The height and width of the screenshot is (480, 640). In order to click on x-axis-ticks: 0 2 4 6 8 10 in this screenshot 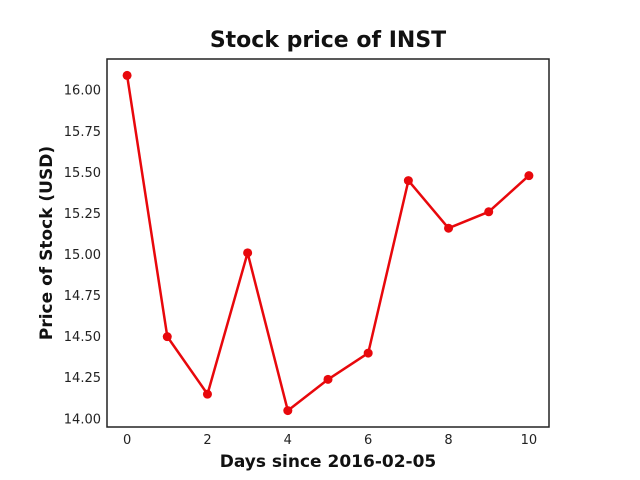, I will do `click(330, 440)`.